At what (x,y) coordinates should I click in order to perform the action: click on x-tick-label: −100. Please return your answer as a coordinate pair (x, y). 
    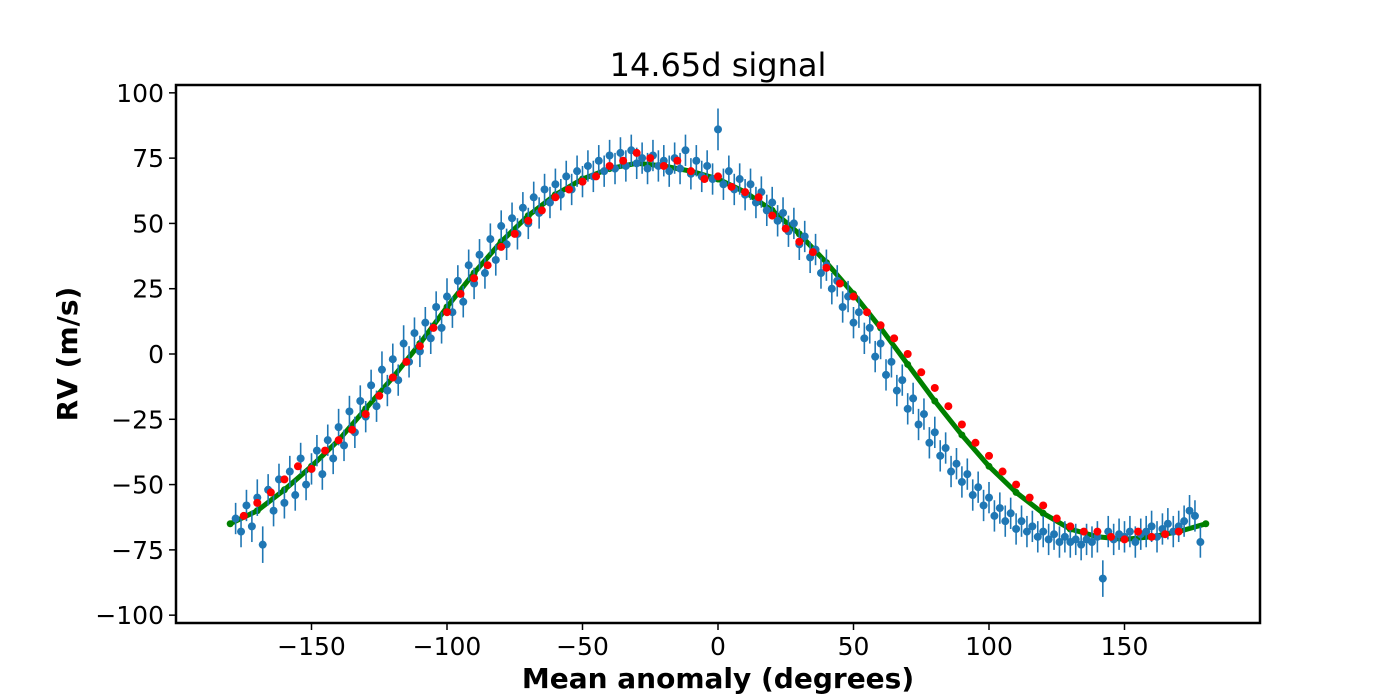
    Looking at the image, I should click on (447, 646).